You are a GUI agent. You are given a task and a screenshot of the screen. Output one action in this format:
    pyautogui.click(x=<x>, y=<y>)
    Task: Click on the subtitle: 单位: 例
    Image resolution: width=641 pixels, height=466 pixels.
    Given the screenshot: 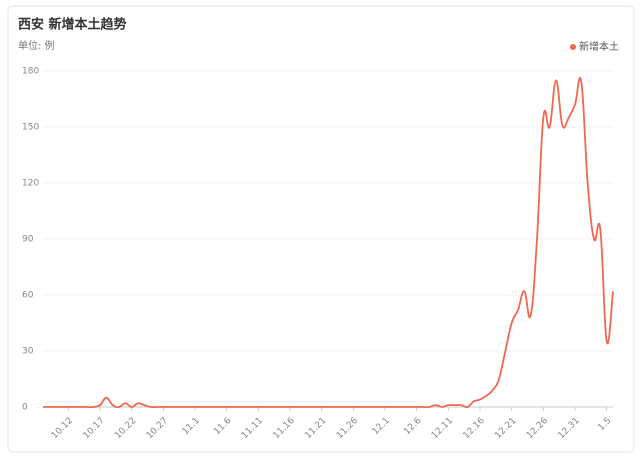 What is the action you would take?
    pyautogui.click(x=36, y=45)
    